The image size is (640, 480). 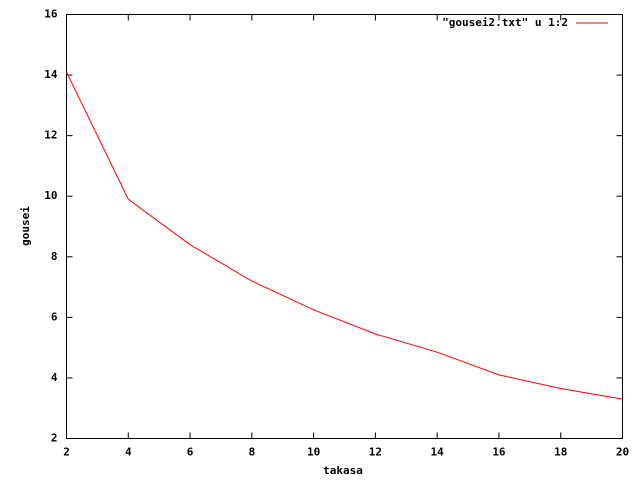 I want to click on x-tick-label: 16, so click(x=499, y=452).